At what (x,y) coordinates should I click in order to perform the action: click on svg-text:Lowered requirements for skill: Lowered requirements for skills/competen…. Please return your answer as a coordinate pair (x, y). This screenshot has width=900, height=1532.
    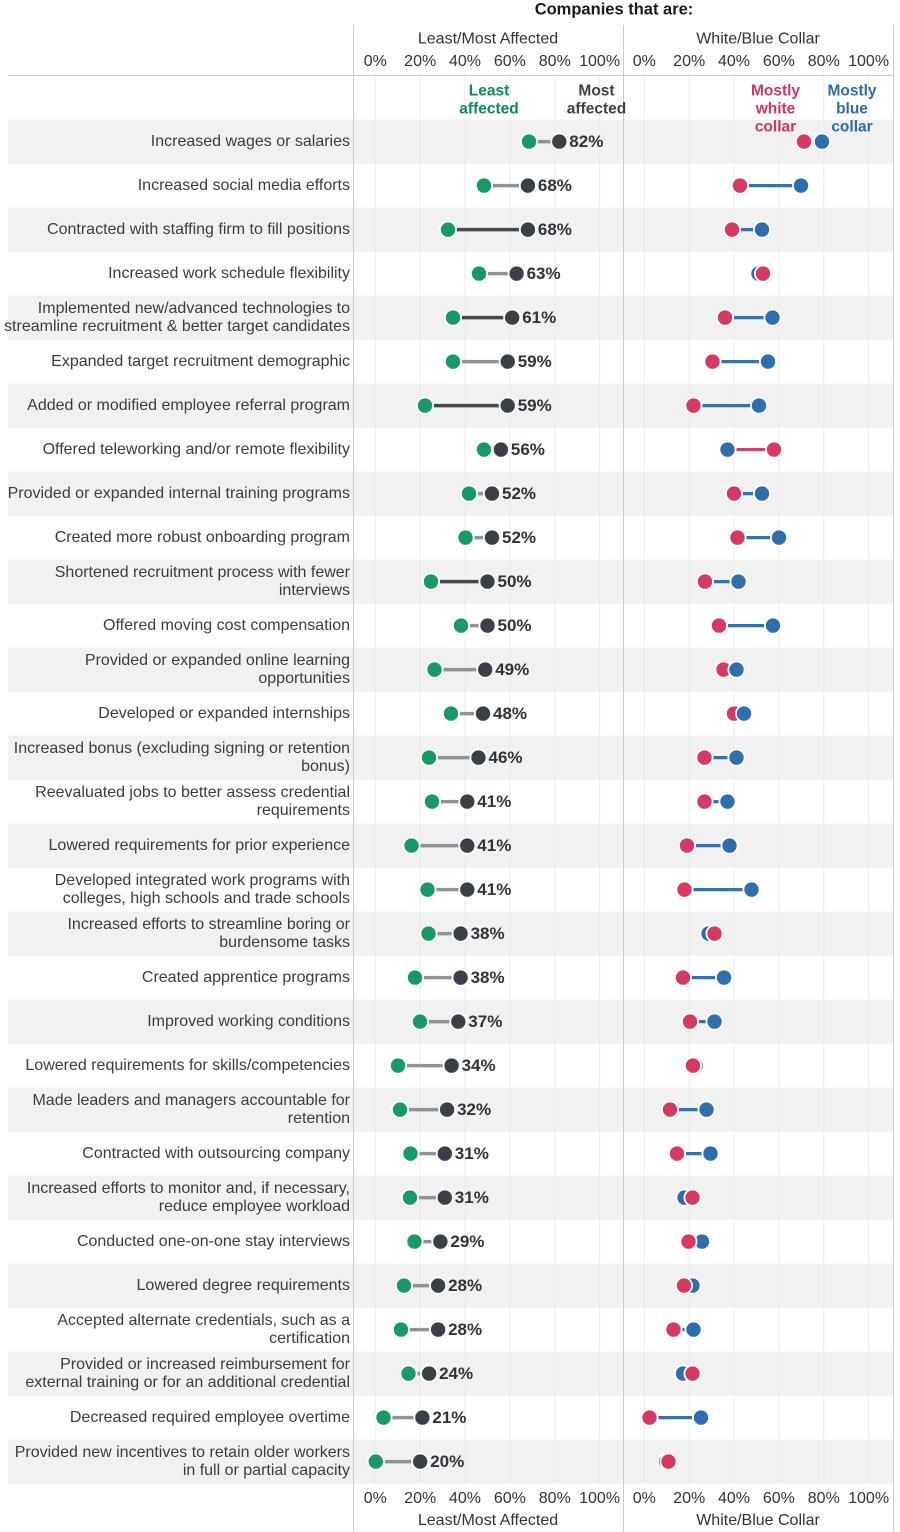
    Looking at the image, I should click on (187, 1065).